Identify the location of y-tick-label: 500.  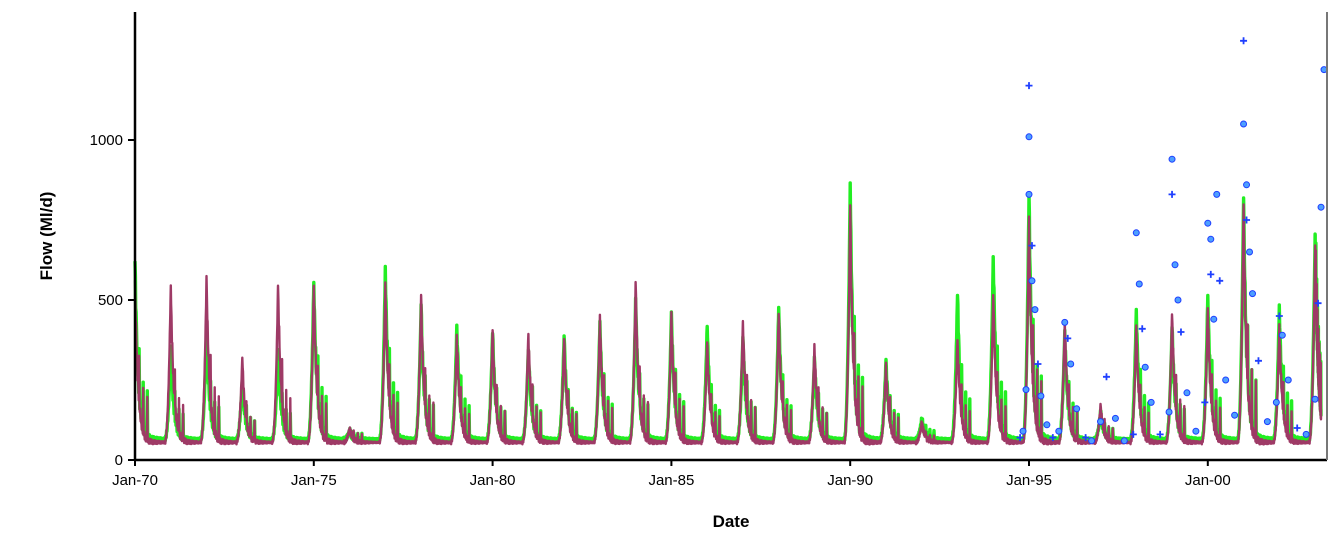
(110, 300).